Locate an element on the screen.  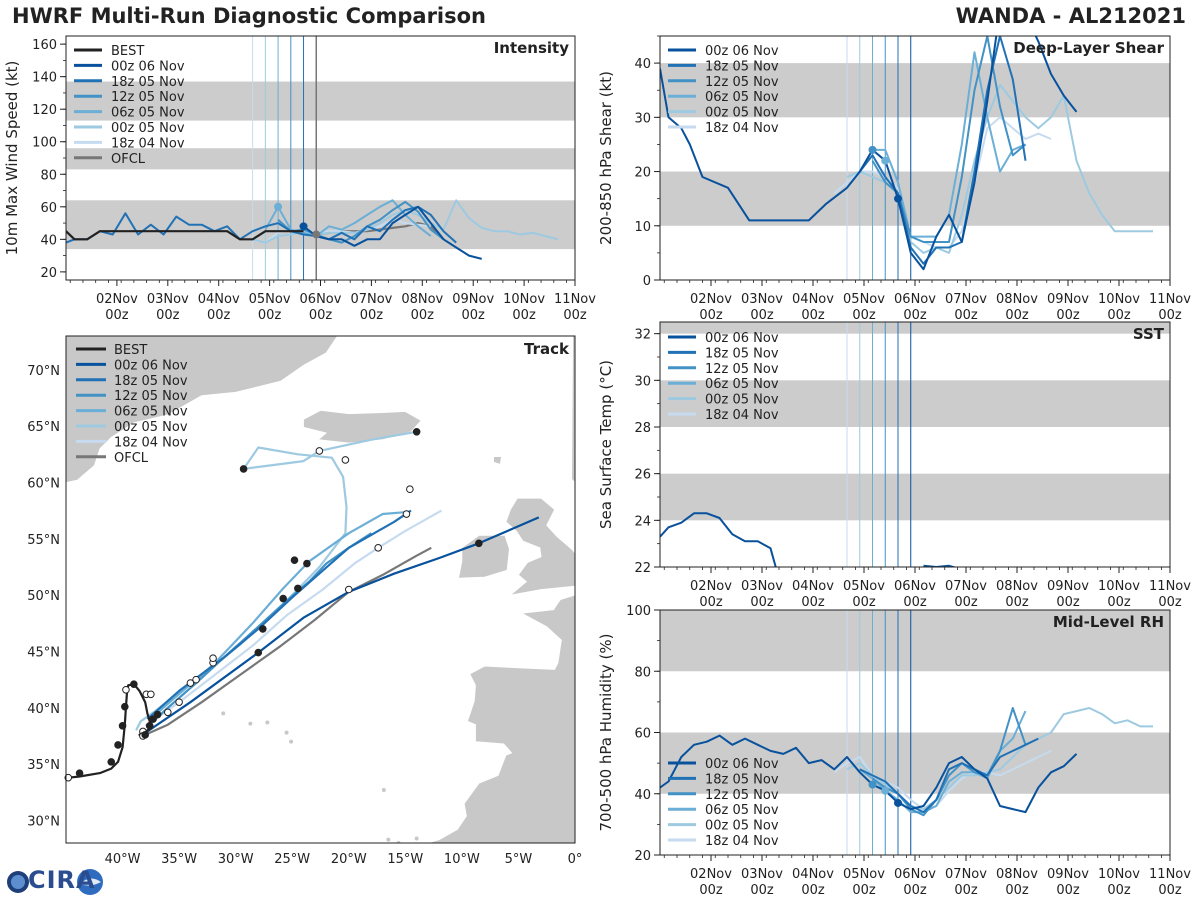
y-tick-label: 20 is located at coordinates (48, 273).